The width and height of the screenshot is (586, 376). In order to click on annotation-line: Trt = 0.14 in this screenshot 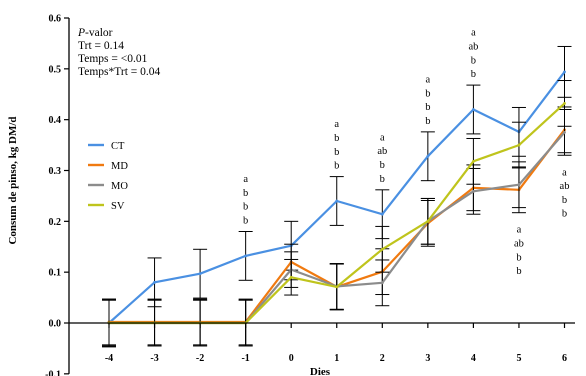, I will do `click(101, 46)`.